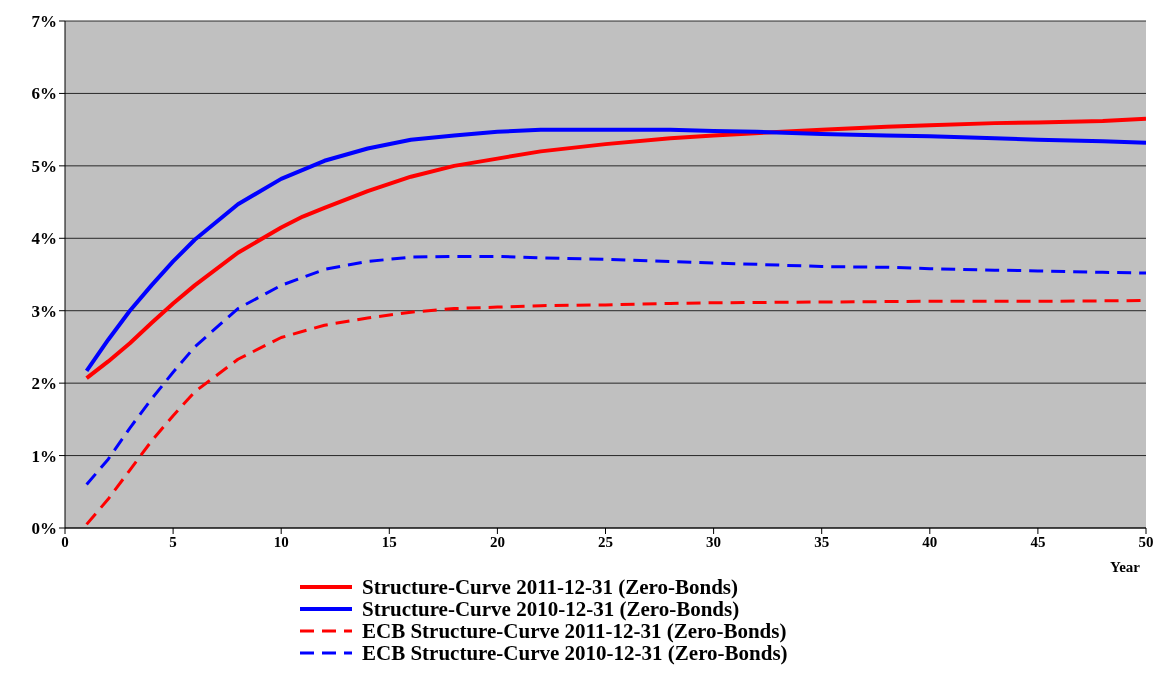 The height and width of the screenshot is (675, 1160). Describe the element at coordinates (44, 529) in the screenshot. I see `y-tick-label: 0%` at that location.